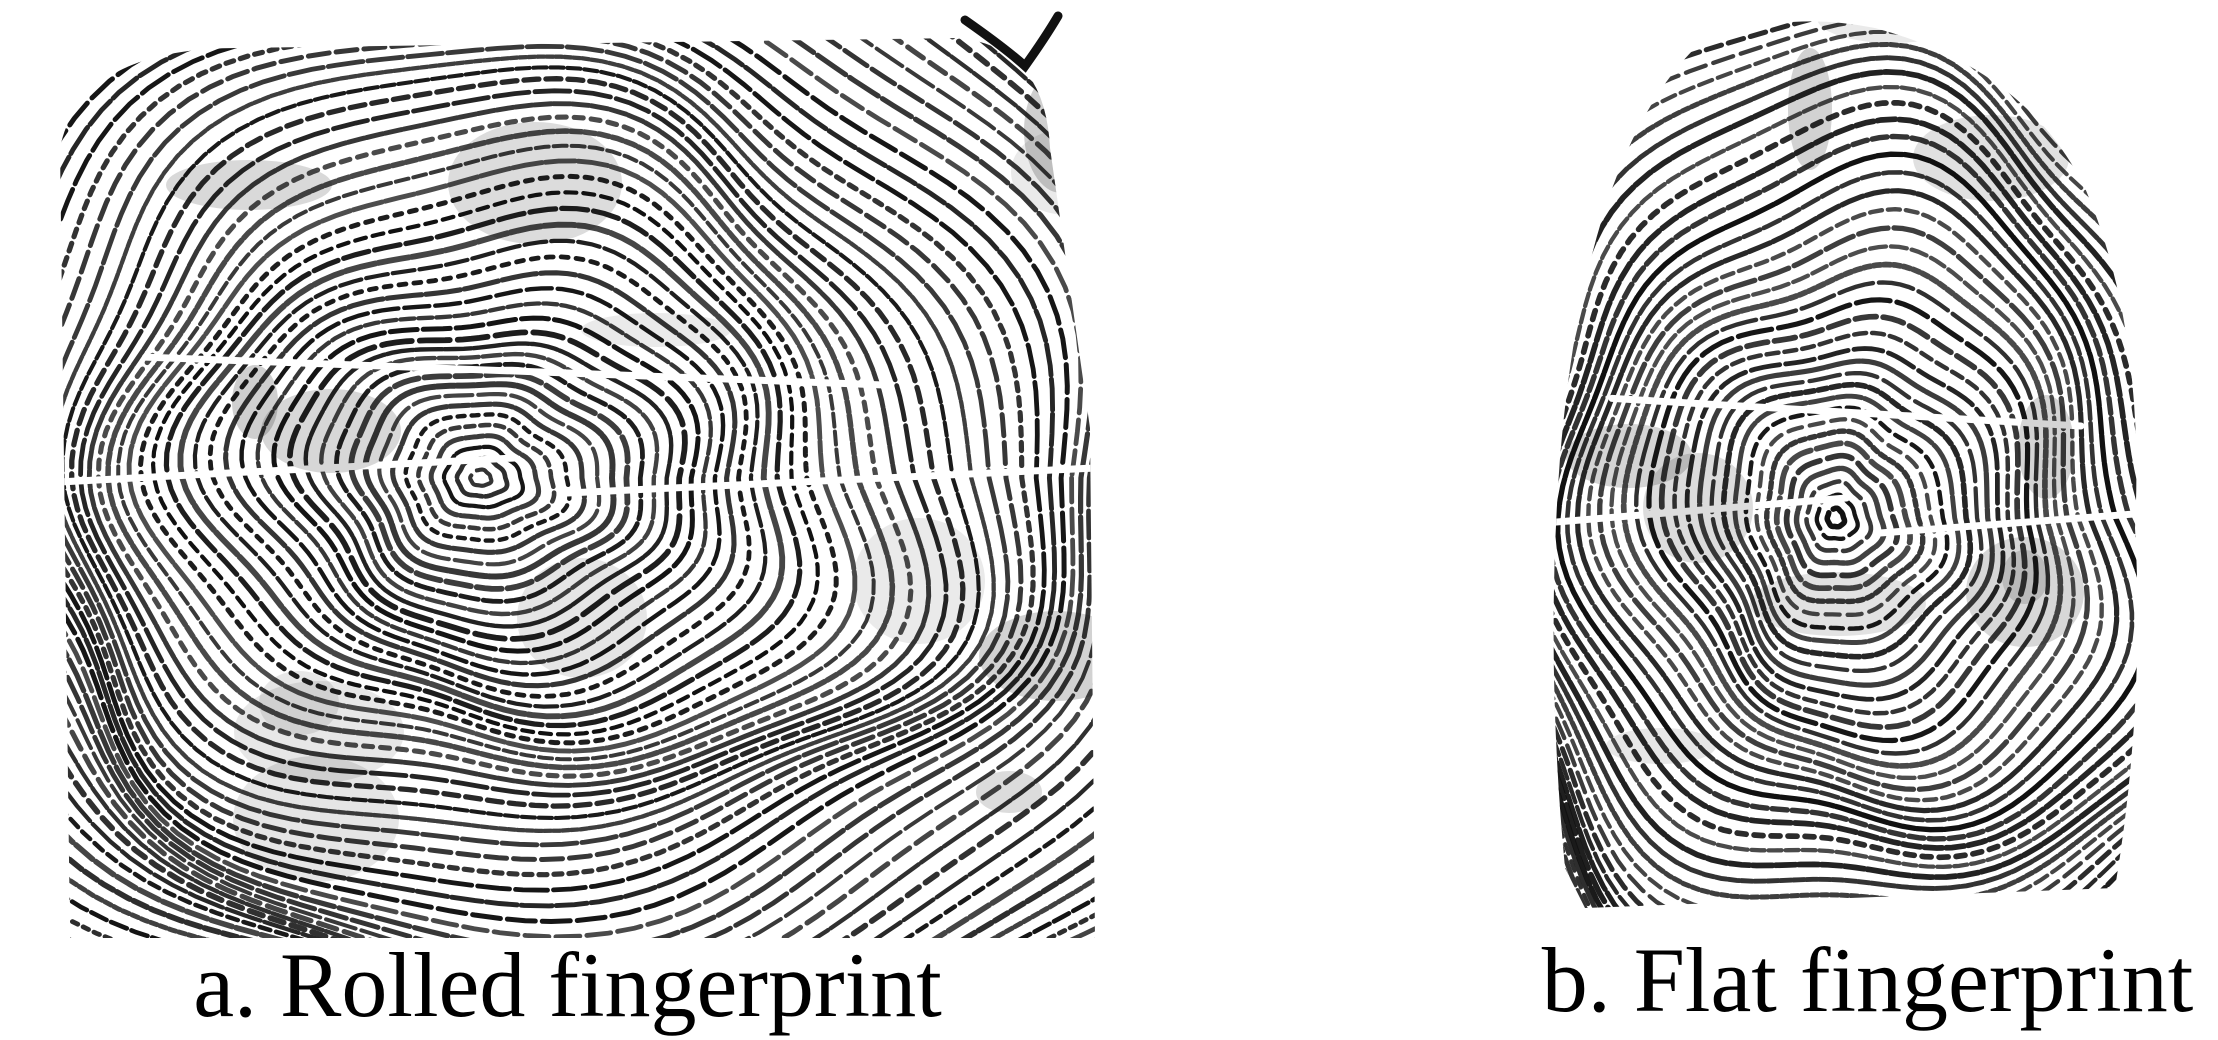 This screenshot has height=1040, width=2218. I want to click on check-mark-icon, so click(1011, 42).